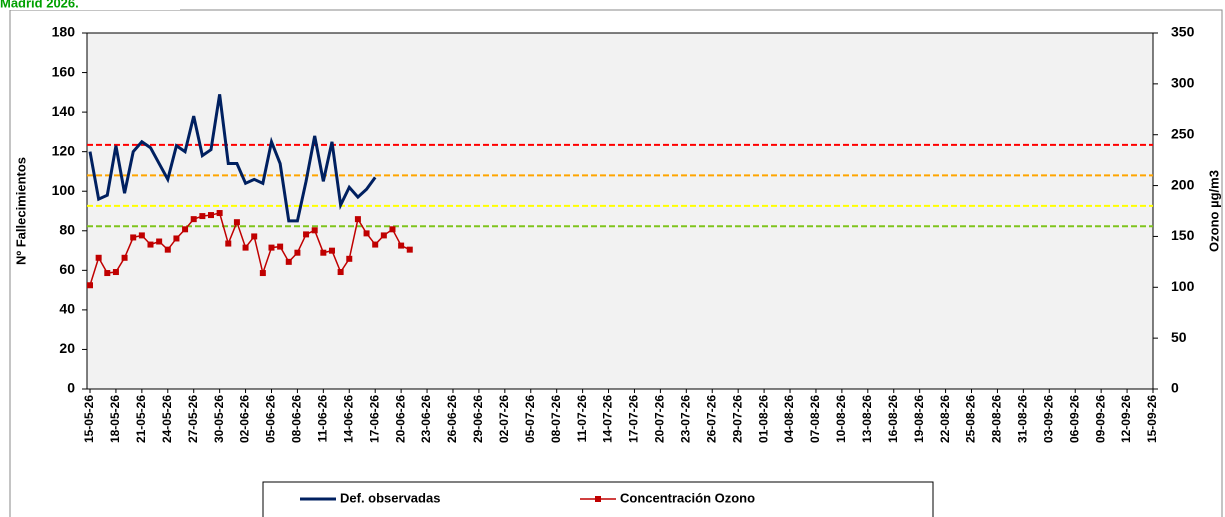  Describe the element at coordinates (323, 419) in the screenshot. I see `x-tick-label: 11-06-26` at that location.